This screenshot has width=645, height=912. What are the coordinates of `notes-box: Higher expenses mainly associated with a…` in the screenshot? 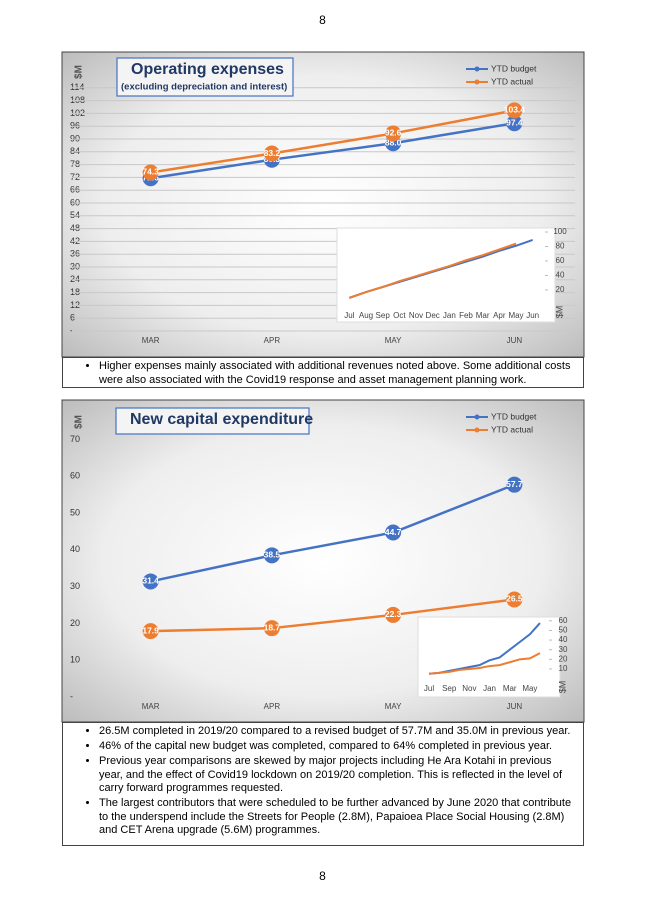 It's located at (323, 372).